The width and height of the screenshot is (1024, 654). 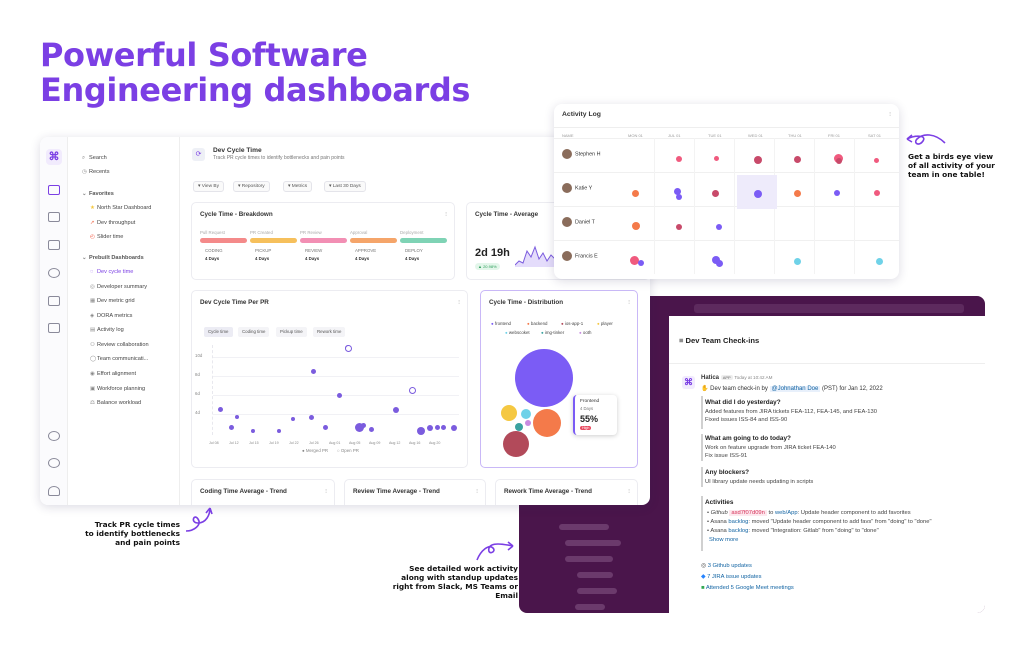 What do you see at coordinates (96, 172) in the screenshot?
I see `sidebar-recents: ◷ Recents` at bounding box center [96, 172].